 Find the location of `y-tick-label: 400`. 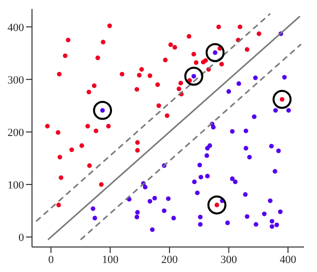

y-tick-label: 400 is located at coordinates (16, 28).